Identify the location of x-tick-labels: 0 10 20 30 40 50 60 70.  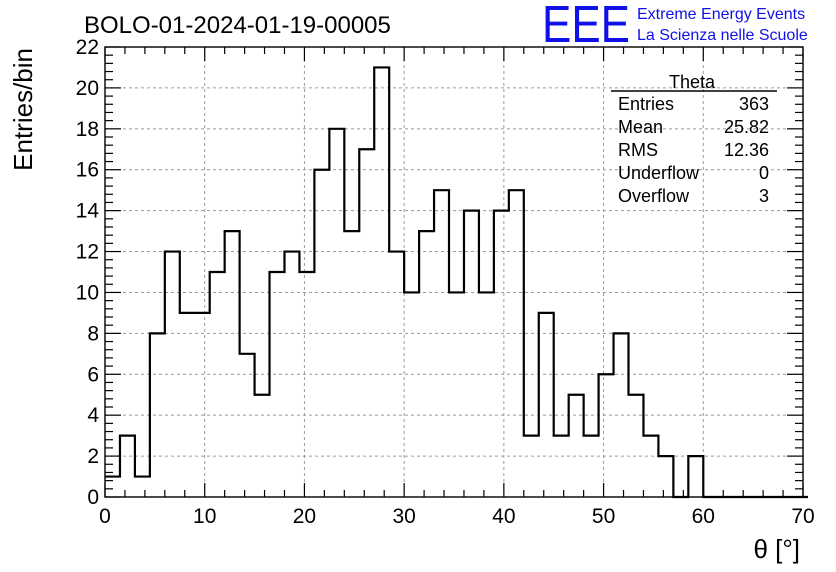
(457, 516).